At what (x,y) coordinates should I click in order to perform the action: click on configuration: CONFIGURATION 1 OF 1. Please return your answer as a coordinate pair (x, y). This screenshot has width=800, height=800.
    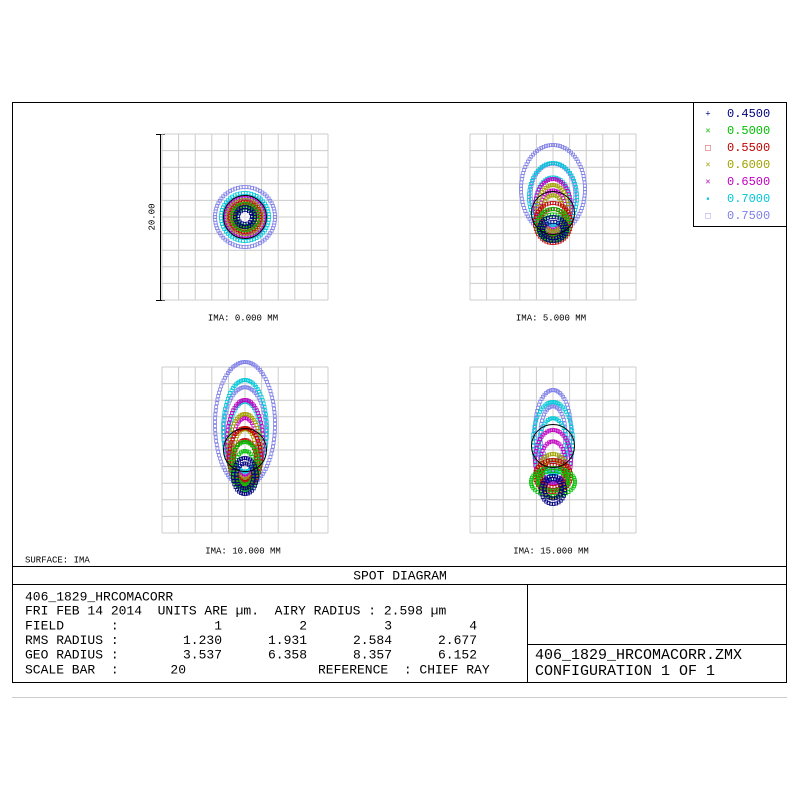
    Looking at the image, I should click on (625, 671).